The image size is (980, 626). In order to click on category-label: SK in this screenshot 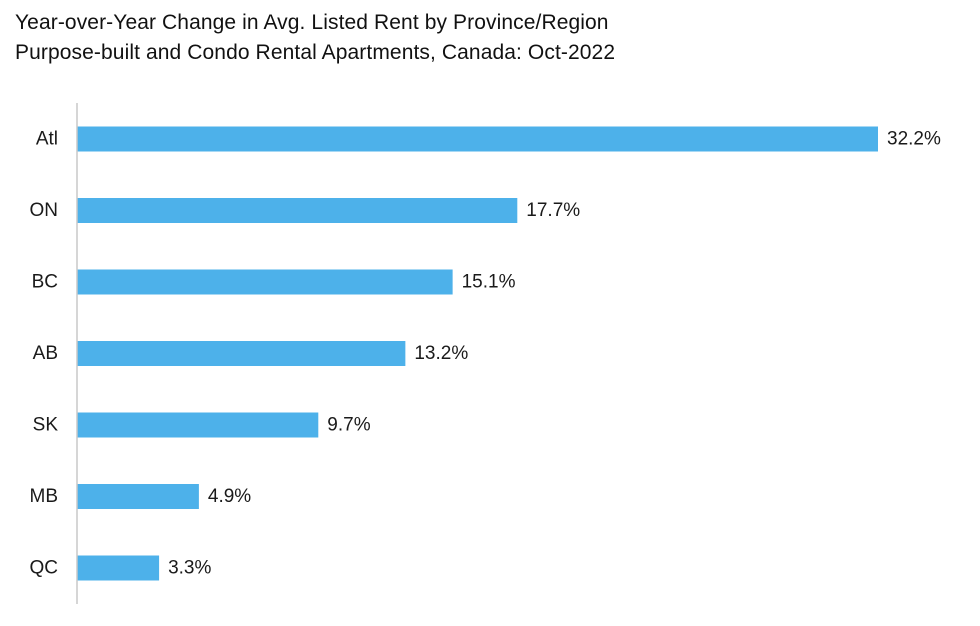, I will do `click(46, 425)`.